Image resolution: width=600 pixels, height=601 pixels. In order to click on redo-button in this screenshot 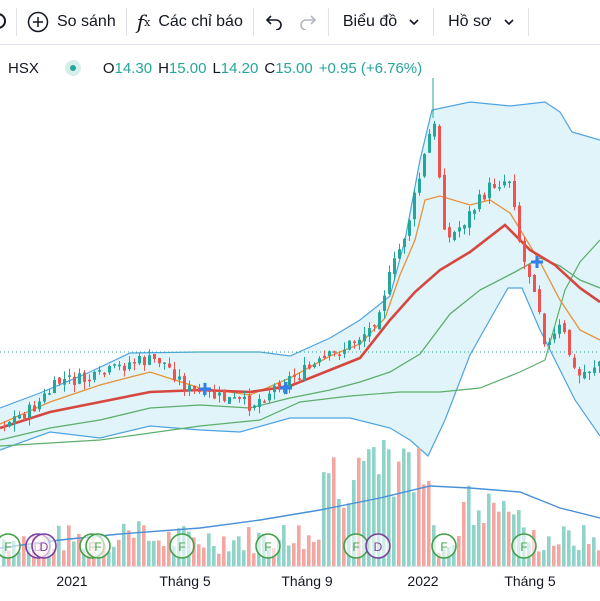, I will do `click(311, 22)`.